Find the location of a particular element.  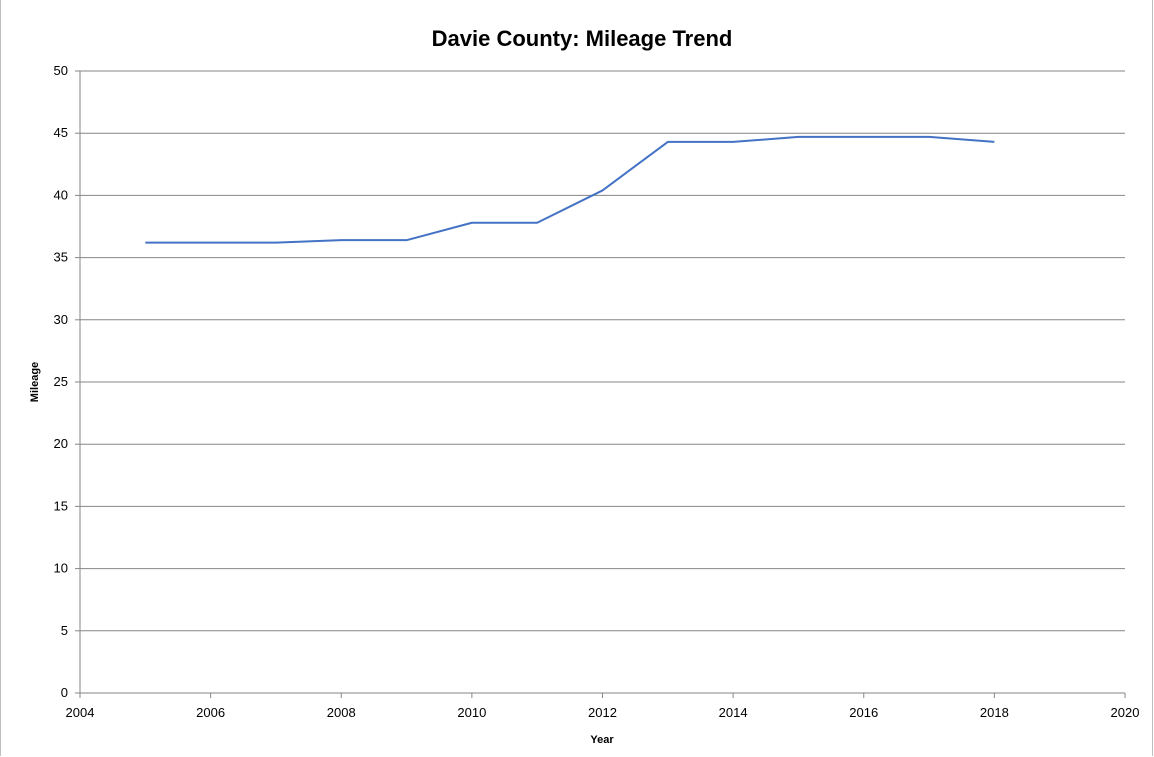

x-tick-label: 2012 is located at coordinates (602, 712).